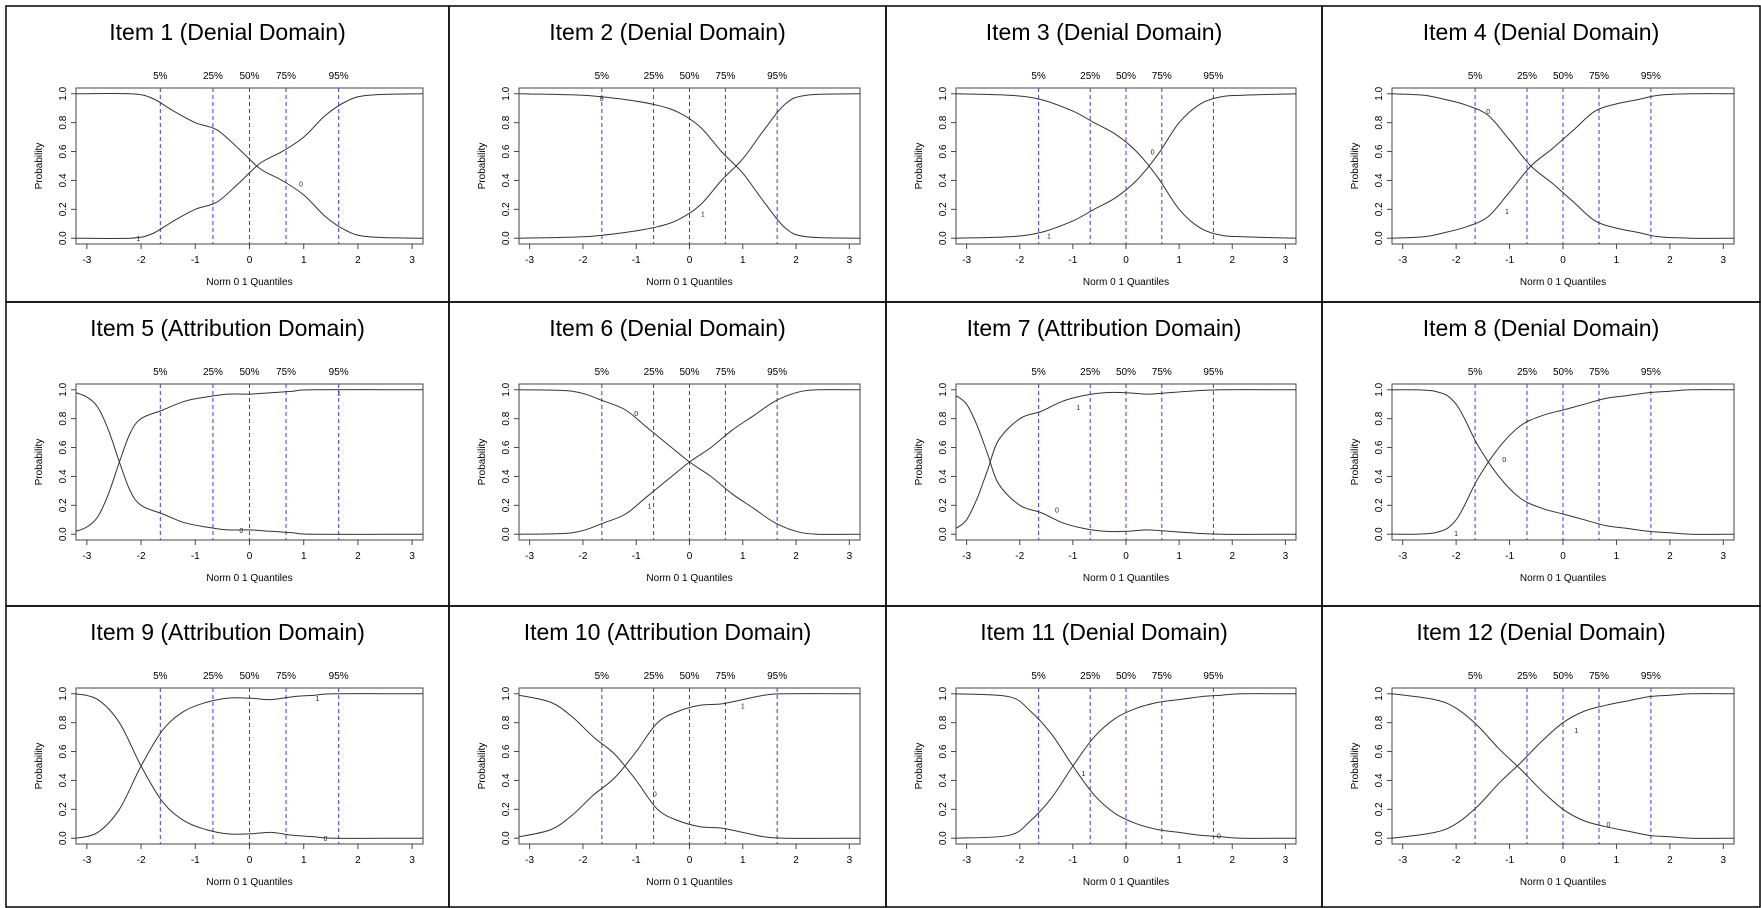 This screenshot has width=1761, height=908. Describe the element at coordinates (1104, 32) in the screenshot. I see `chart-title: Item 3 (Denial Domain)` at that location.